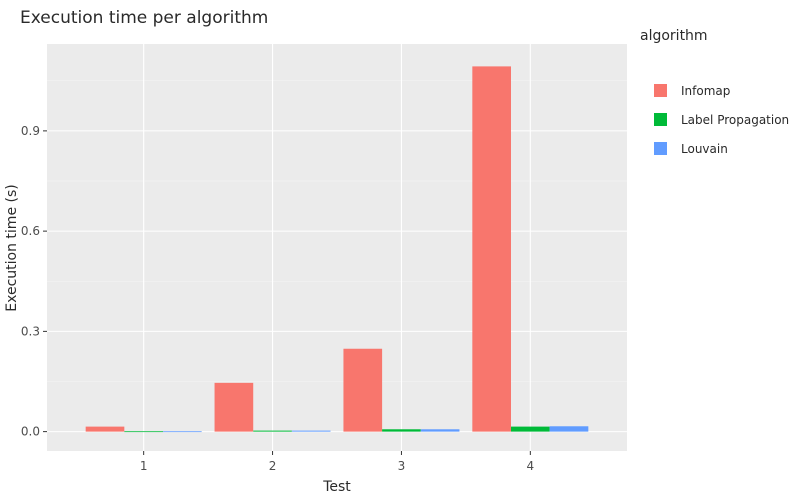 This screenshot has height=494, width=800. Describe the element at coordinates (704, 149) in the screenshot. I see `legend-label: Louvain` at that location.